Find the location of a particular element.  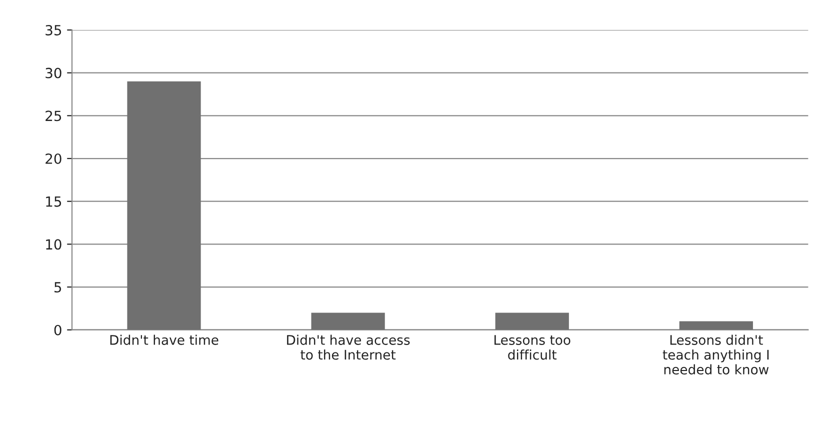

y-tick-label: 35 is located at coordinates (54, 30).